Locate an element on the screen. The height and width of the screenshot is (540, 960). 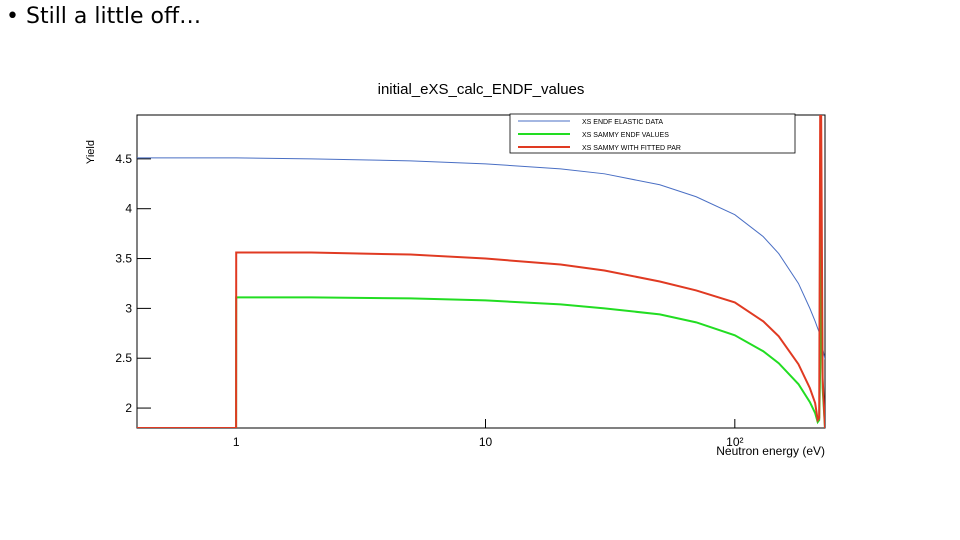
y-tick-label: 4 is located at coordinates (128, 209).